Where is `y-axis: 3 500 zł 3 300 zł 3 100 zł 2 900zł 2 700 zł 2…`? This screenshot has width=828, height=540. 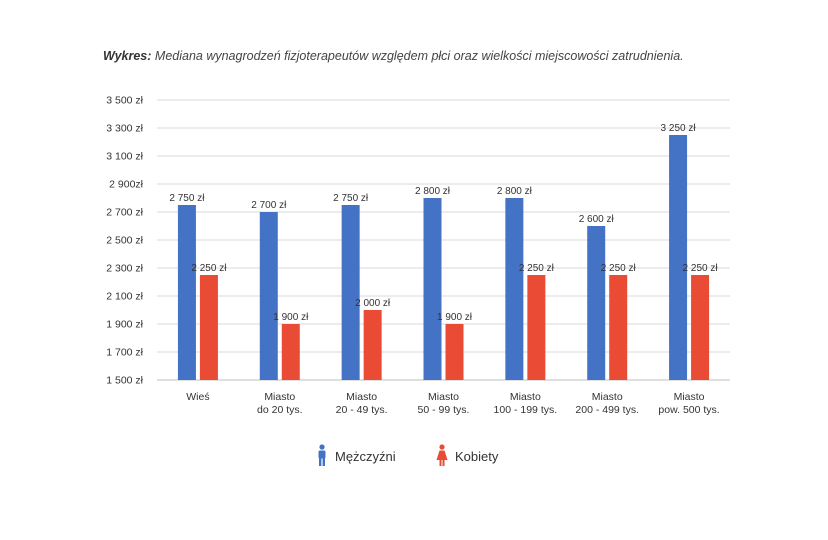
y-axis: 3 500 zł 3 300 zł 3 100 zł 2 900zł 2 700 zł 2… is located at coordinates (124, 241).